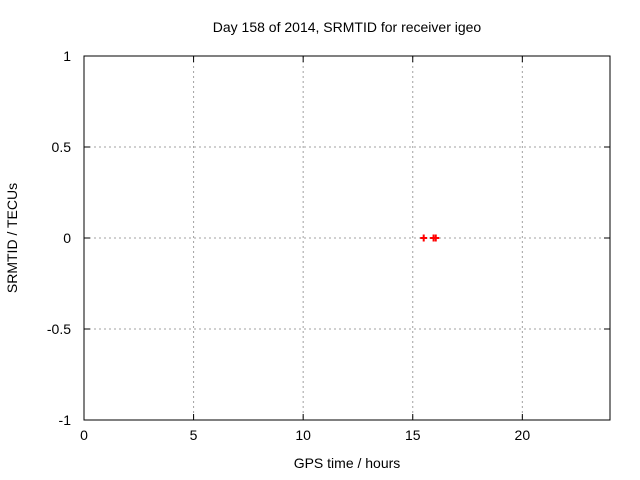 This screenshot has width=640, height=480. Describe the element at coordinates (59, 329) in the screenshot. I see `y-tick-label: -0.5` at that location.